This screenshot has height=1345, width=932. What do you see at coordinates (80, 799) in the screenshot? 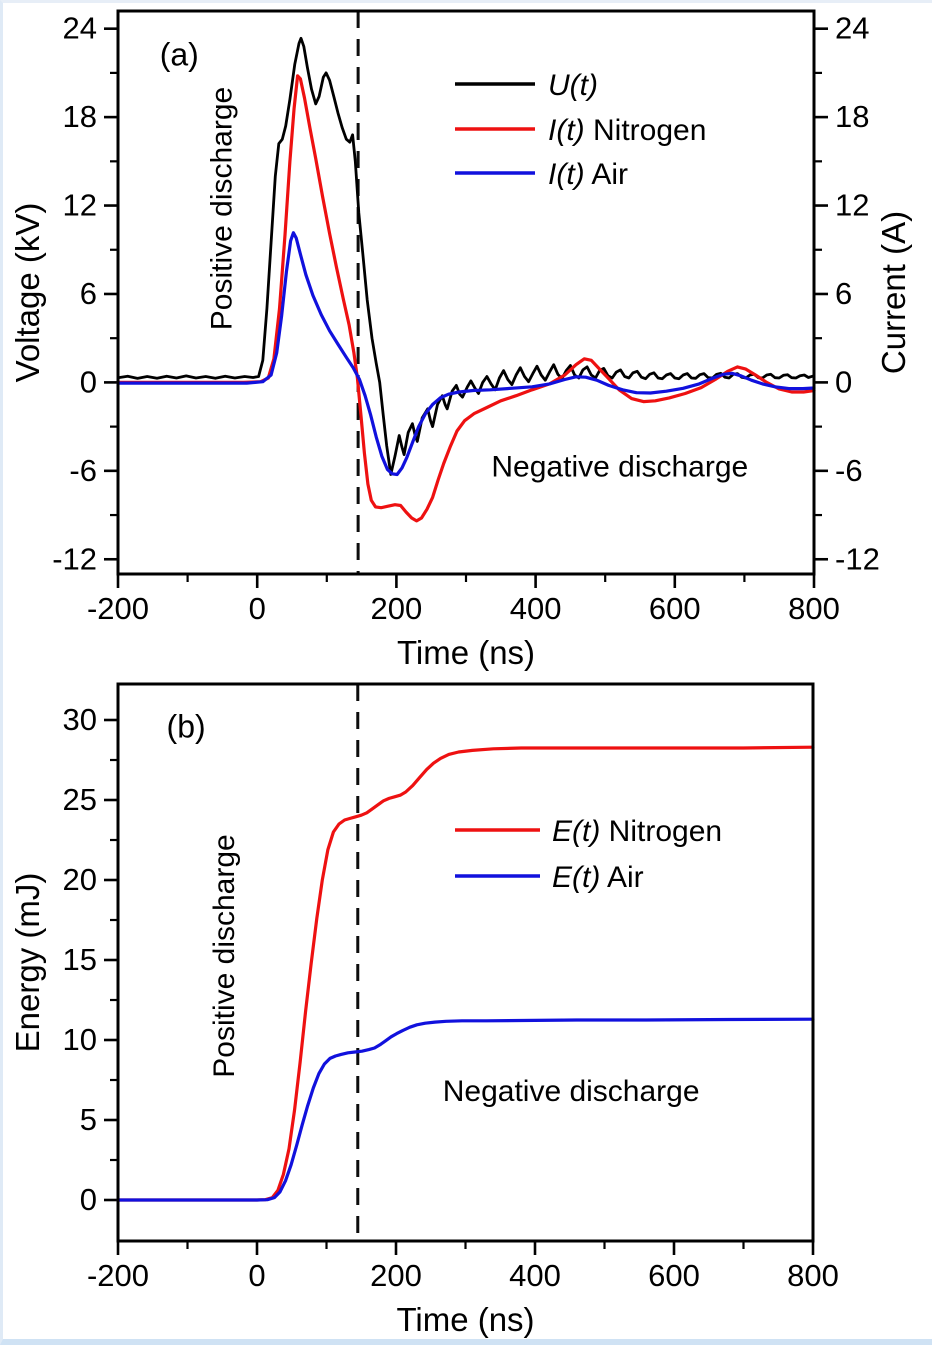
I see `y-tick-label: 25` at bounding box center [80, 799].